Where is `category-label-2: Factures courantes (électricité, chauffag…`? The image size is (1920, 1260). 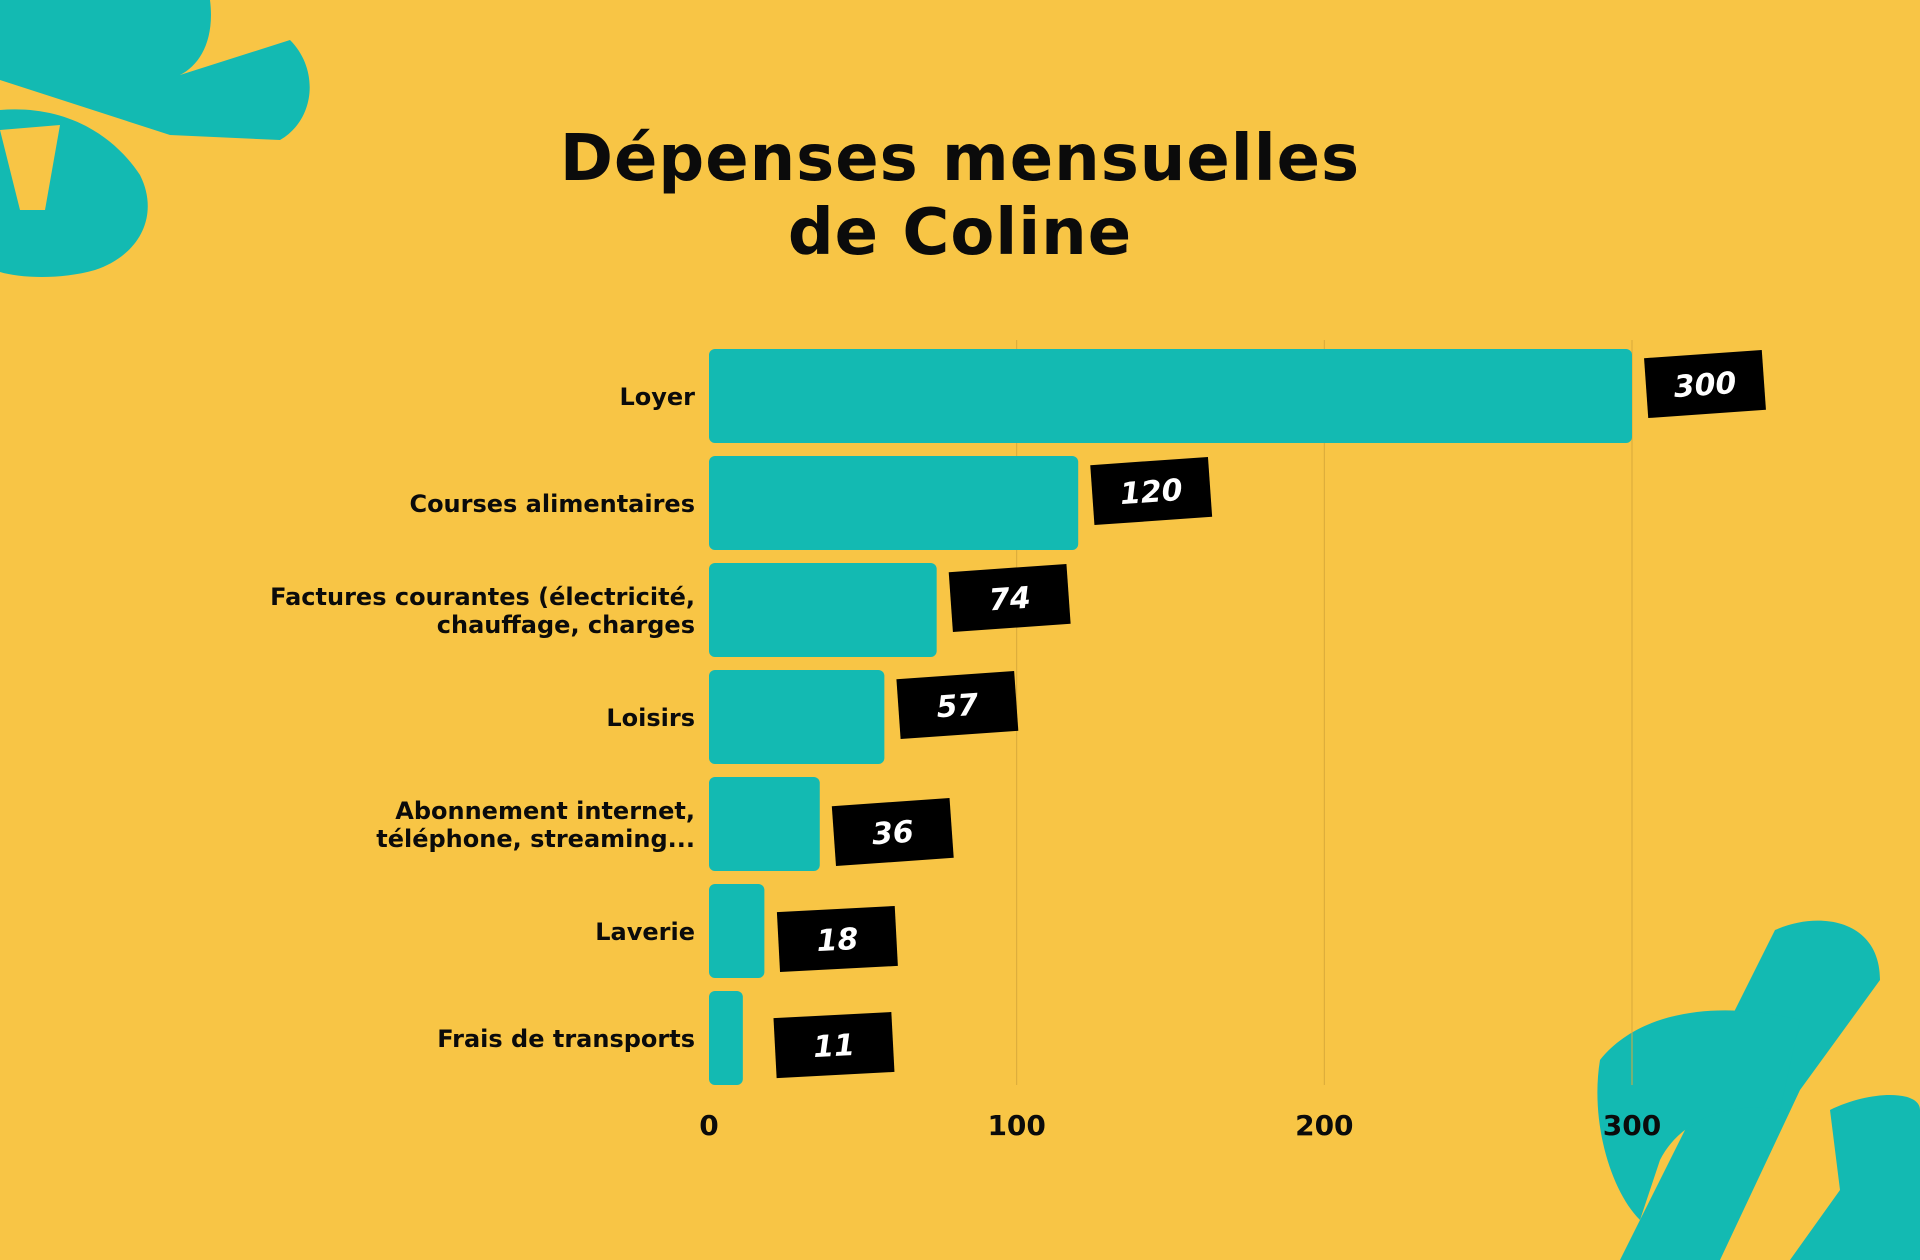 category-label-2: Factures courantes (électricité, chauffag… is located at coordinates (482, 611).